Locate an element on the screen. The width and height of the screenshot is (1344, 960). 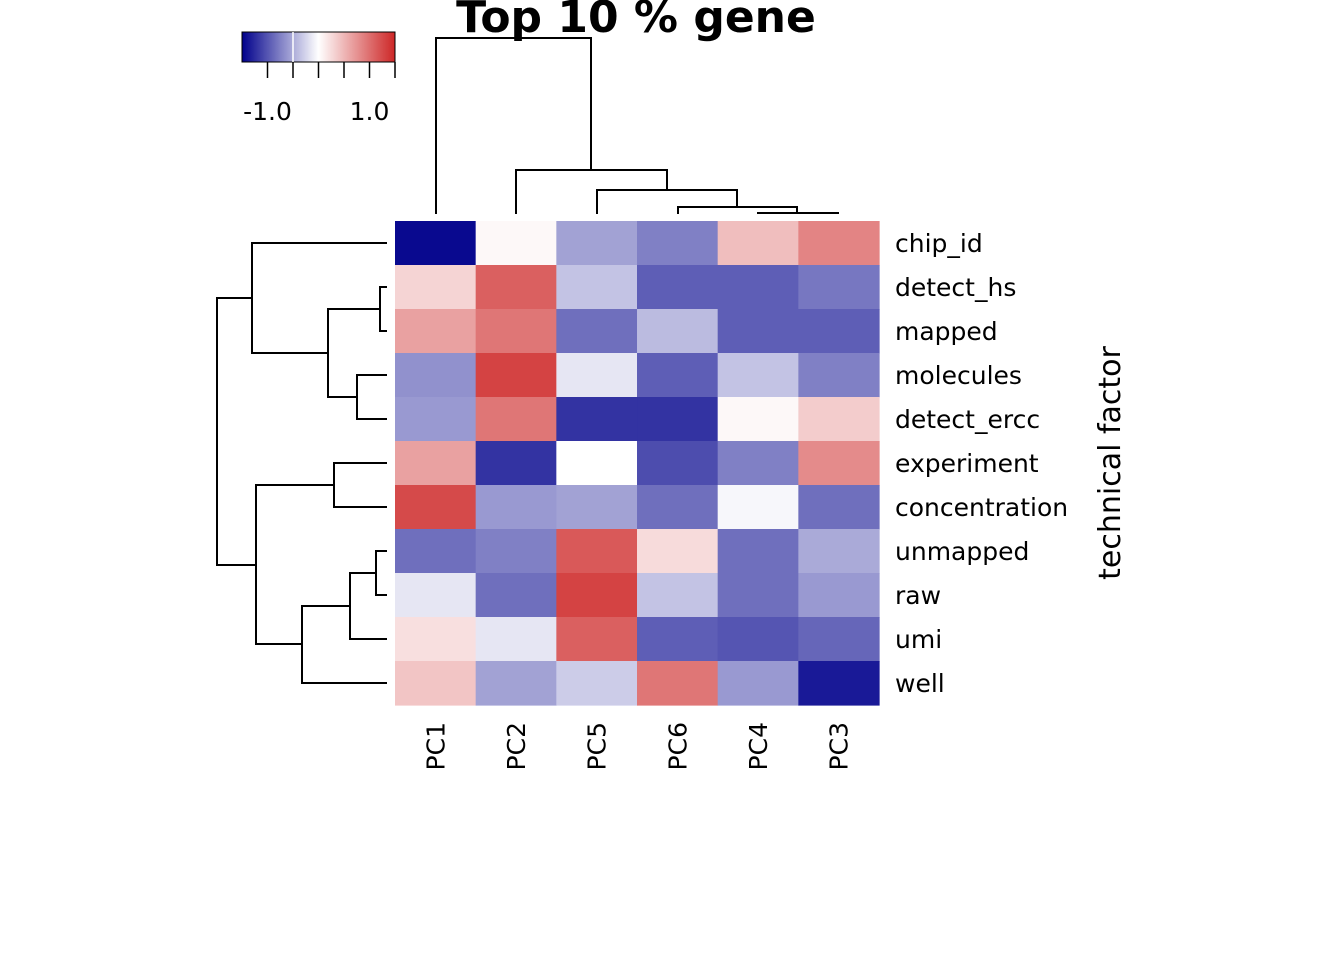
heatmap-cell-well-PC6 is located at coordinates (678, 683).